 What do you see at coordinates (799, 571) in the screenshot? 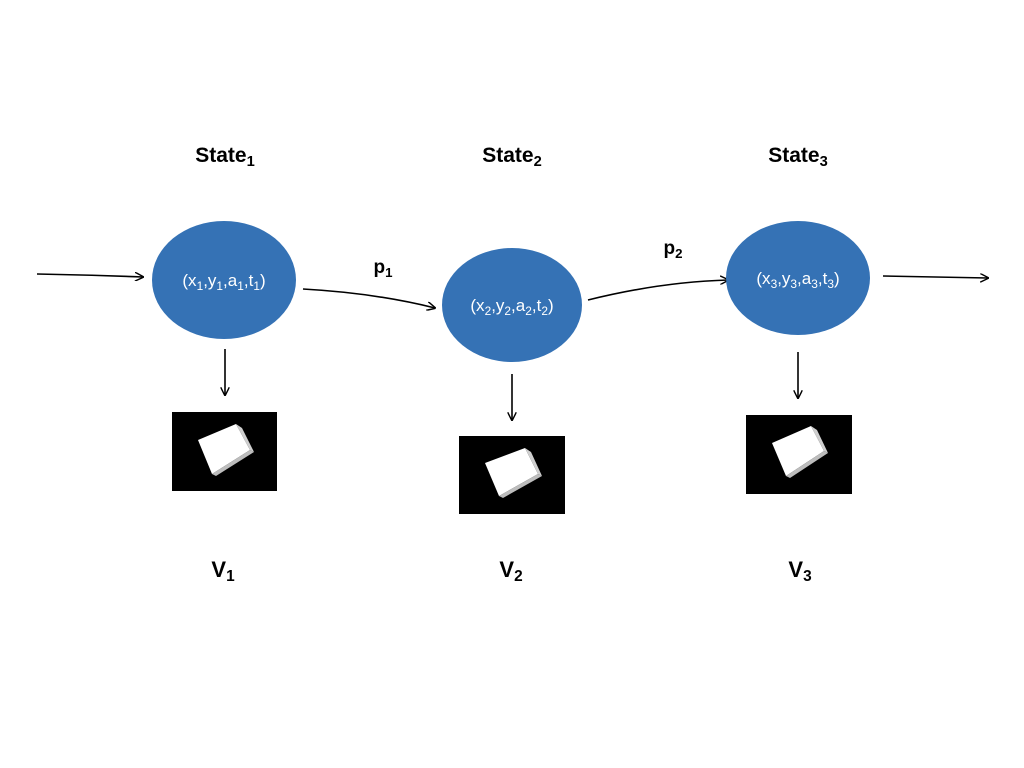
I see `observation-label-3: V3` at bounding box center [799, 571].